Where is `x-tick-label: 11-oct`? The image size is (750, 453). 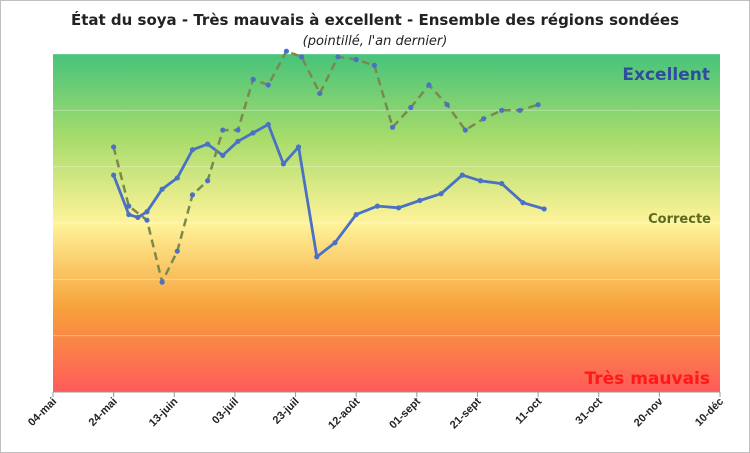 x-tick-label: 11-oct is located at coordinates (528, 410).